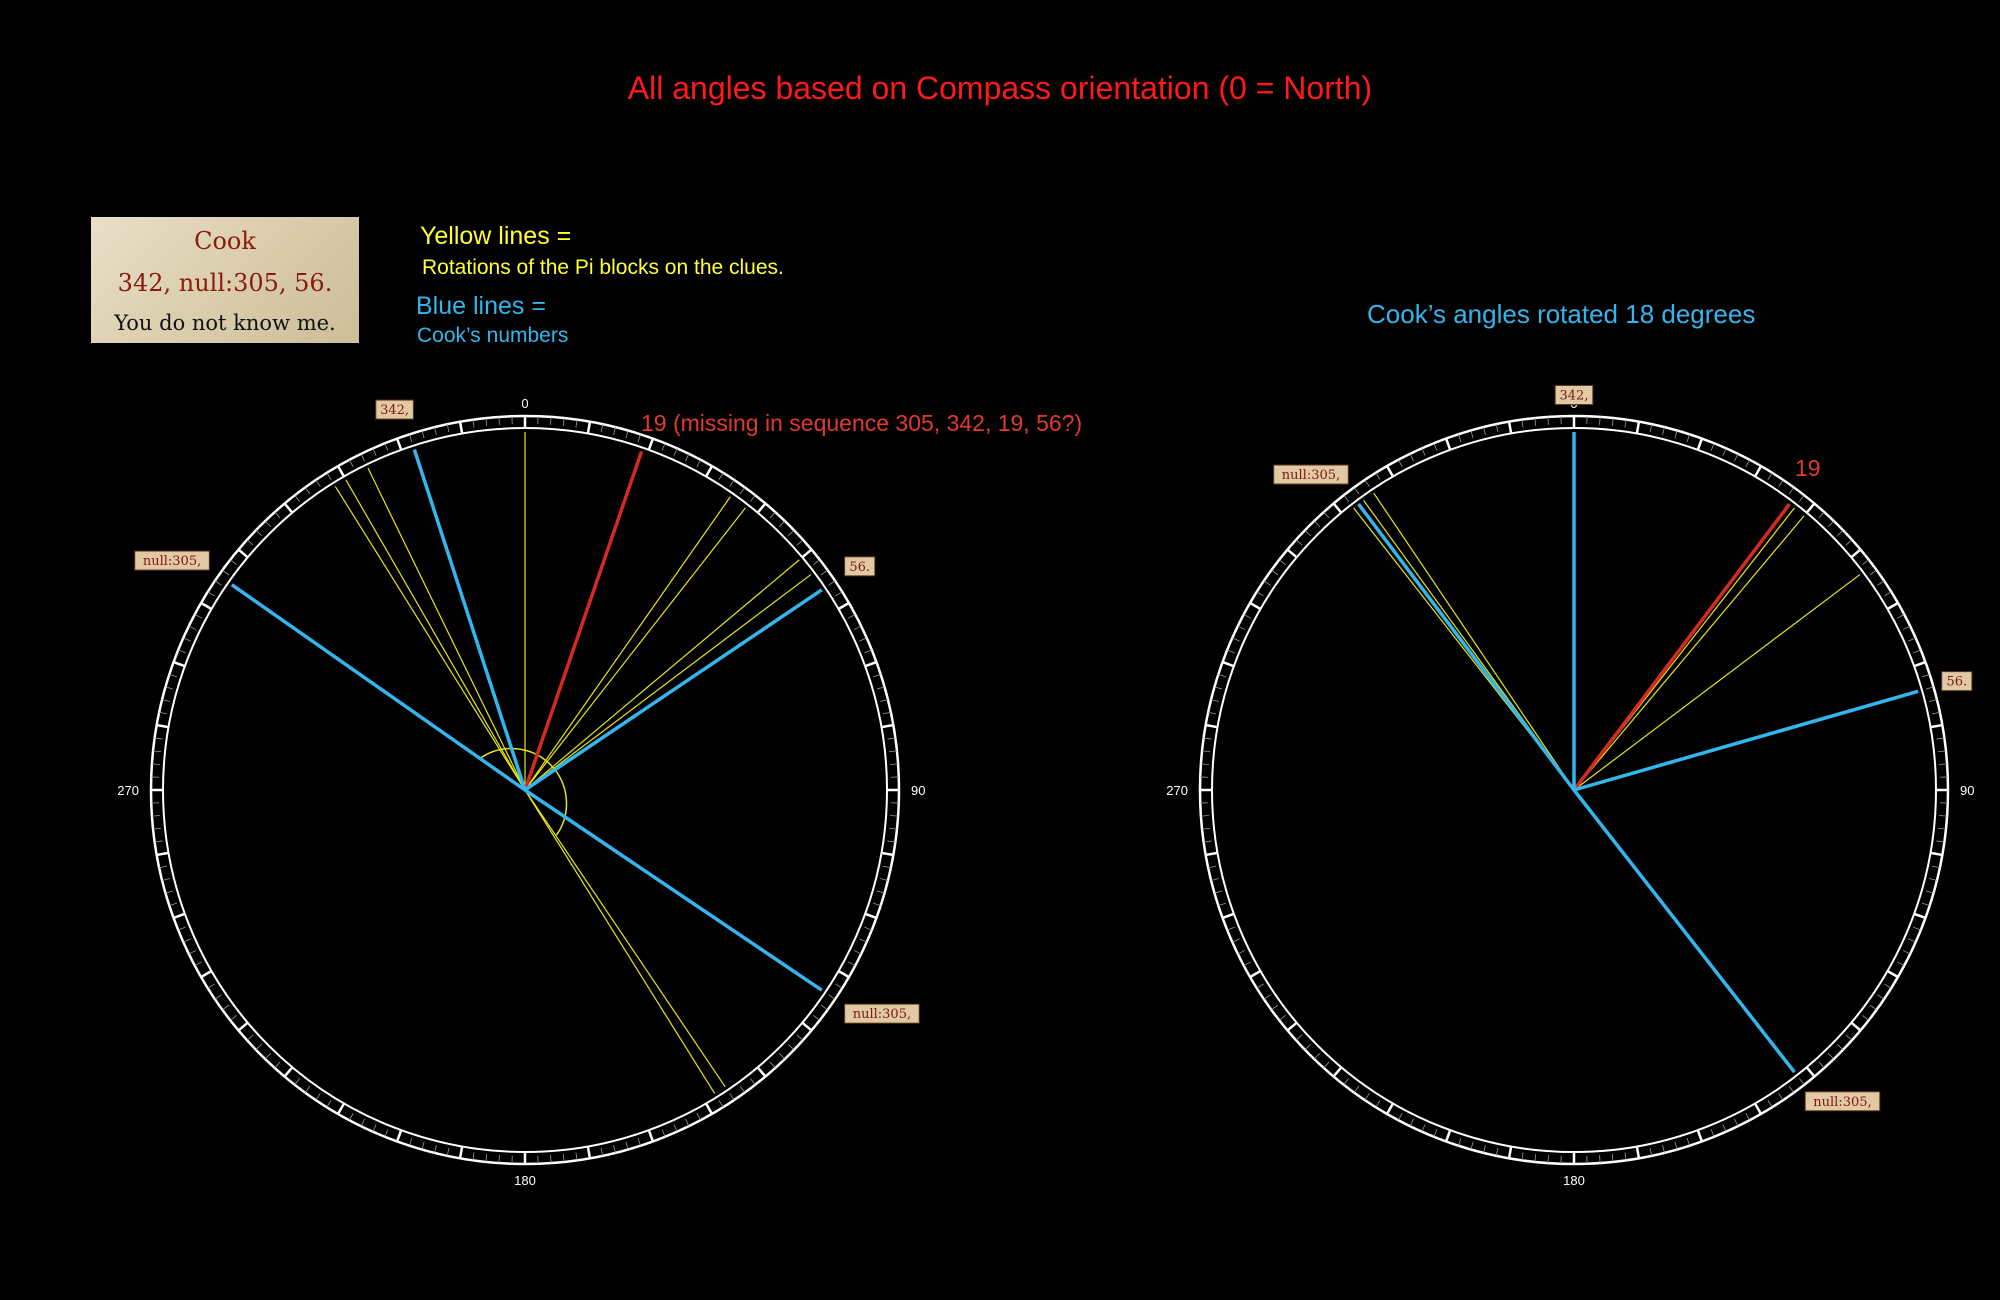 This screenshot has height=1300, width=2000. Describe the element at coordinates (496, 236) in the screenshot. I see `legend-yellow-title: Yellow lines =` at that location.